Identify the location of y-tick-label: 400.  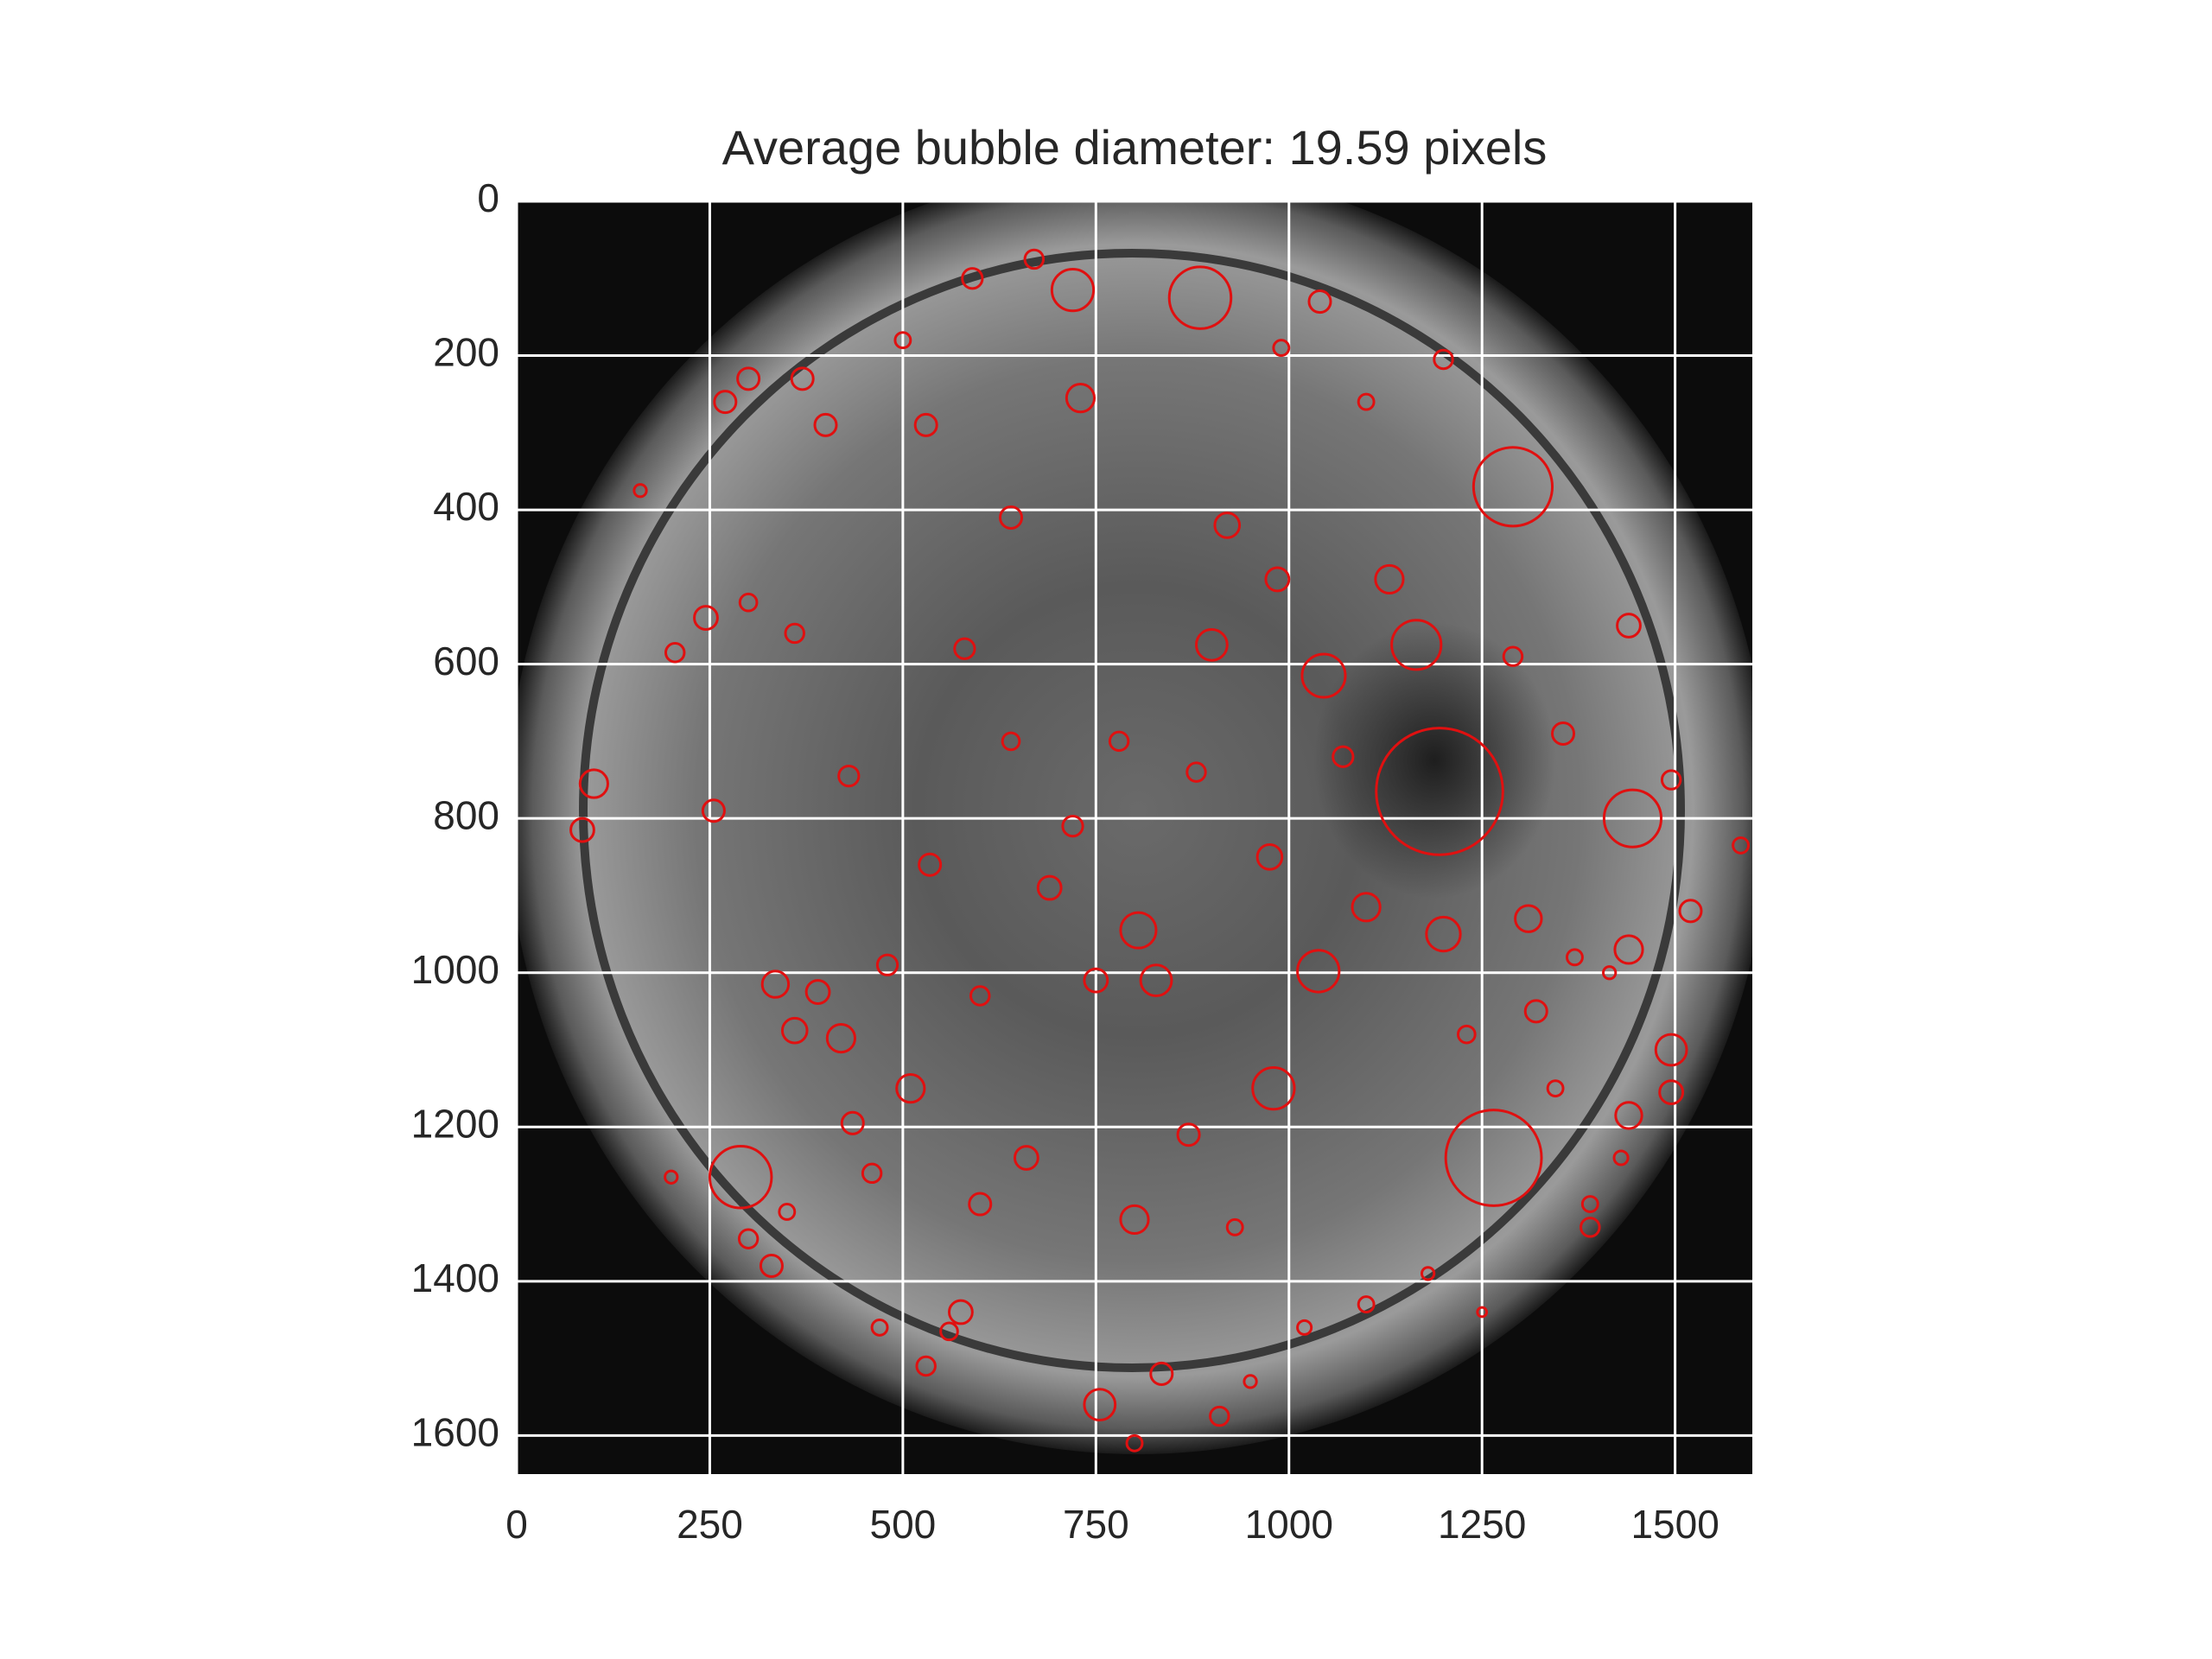
(466, 506).